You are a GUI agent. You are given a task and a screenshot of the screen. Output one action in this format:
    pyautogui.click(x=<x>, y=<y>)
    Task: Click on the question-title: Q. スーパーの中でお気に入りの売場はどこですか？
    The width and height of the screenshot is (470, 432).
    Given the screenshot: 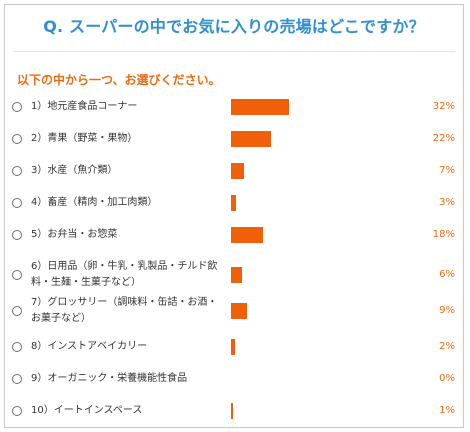 What is the action you would take?
    pyautogui.click(x=234, y=26)
    